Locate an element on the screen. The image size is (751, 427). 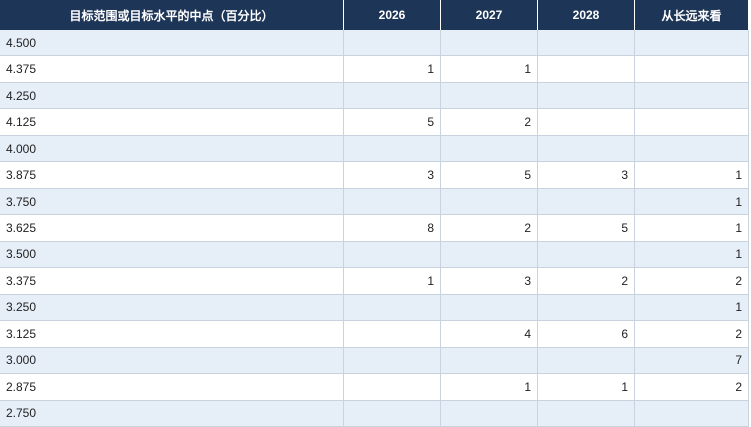
rate-cell: 4.375 is located at coordinates (172, 69).